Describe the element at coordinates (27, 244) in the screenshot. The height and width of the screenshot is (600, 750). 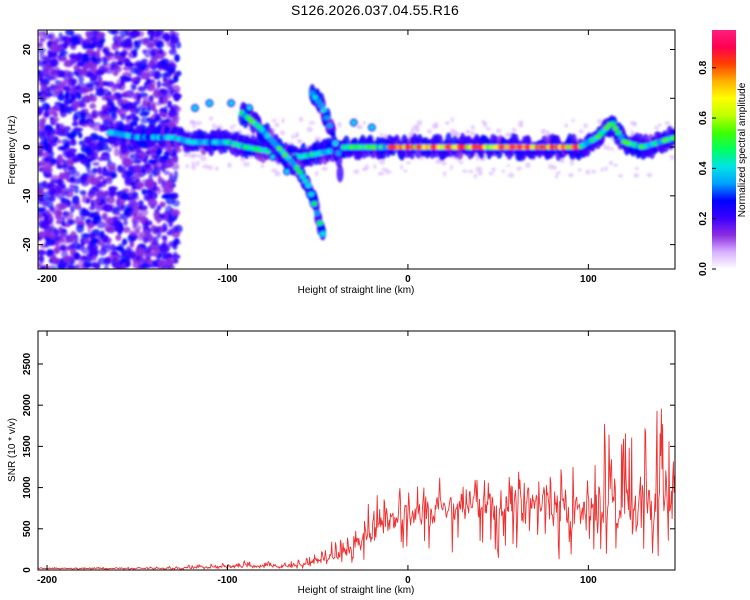
I see `y-tick-label: -20` at that location.